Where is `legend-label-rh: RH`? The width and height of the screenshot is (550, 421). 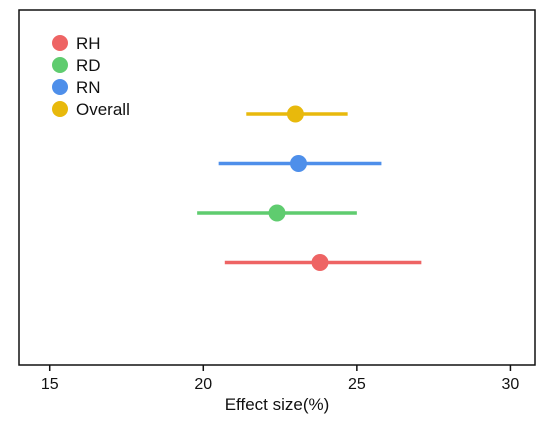
legend-label-rh: RH is located at coordinates (88, 43).